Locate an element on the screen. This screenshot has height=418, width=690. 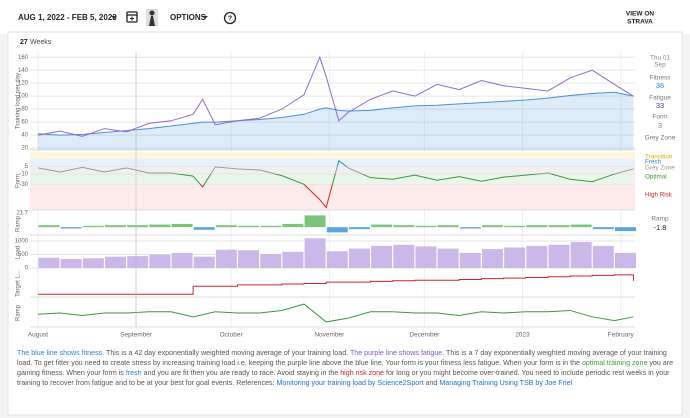
highlight-text: optimal training zone is located at coordinates (614, 363).